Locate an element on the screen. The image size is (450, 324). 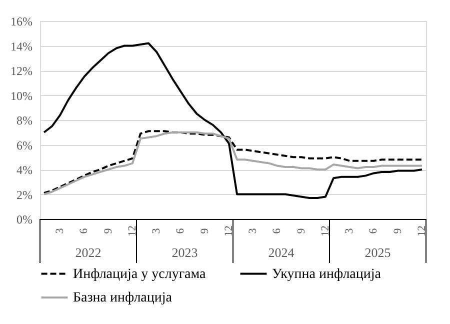
legend-label: Инфлација у услугама is located at coordinates (140, 274).